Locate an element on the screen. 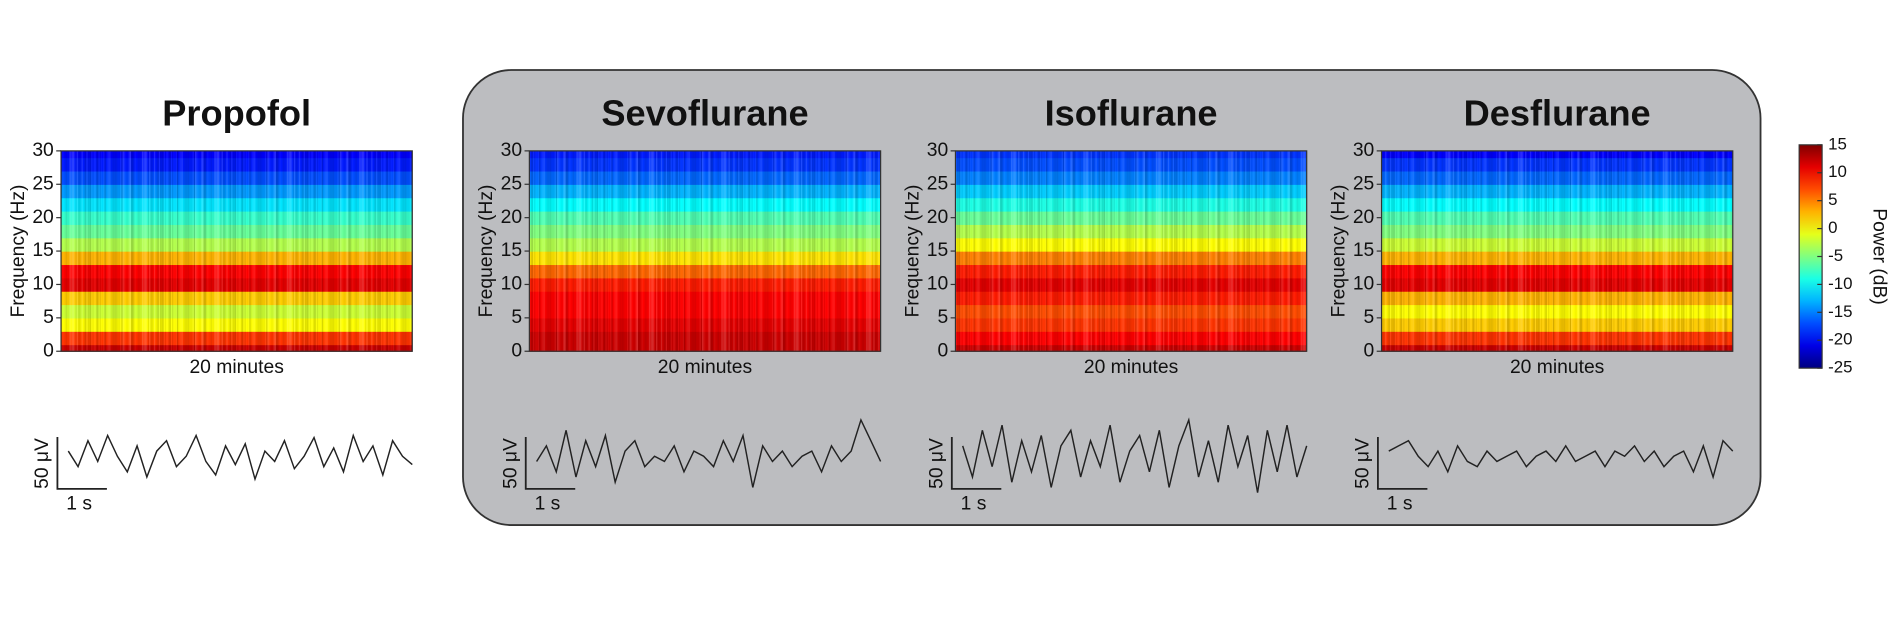  panel-title: Desflurane is located at coordinates (1557, 112).